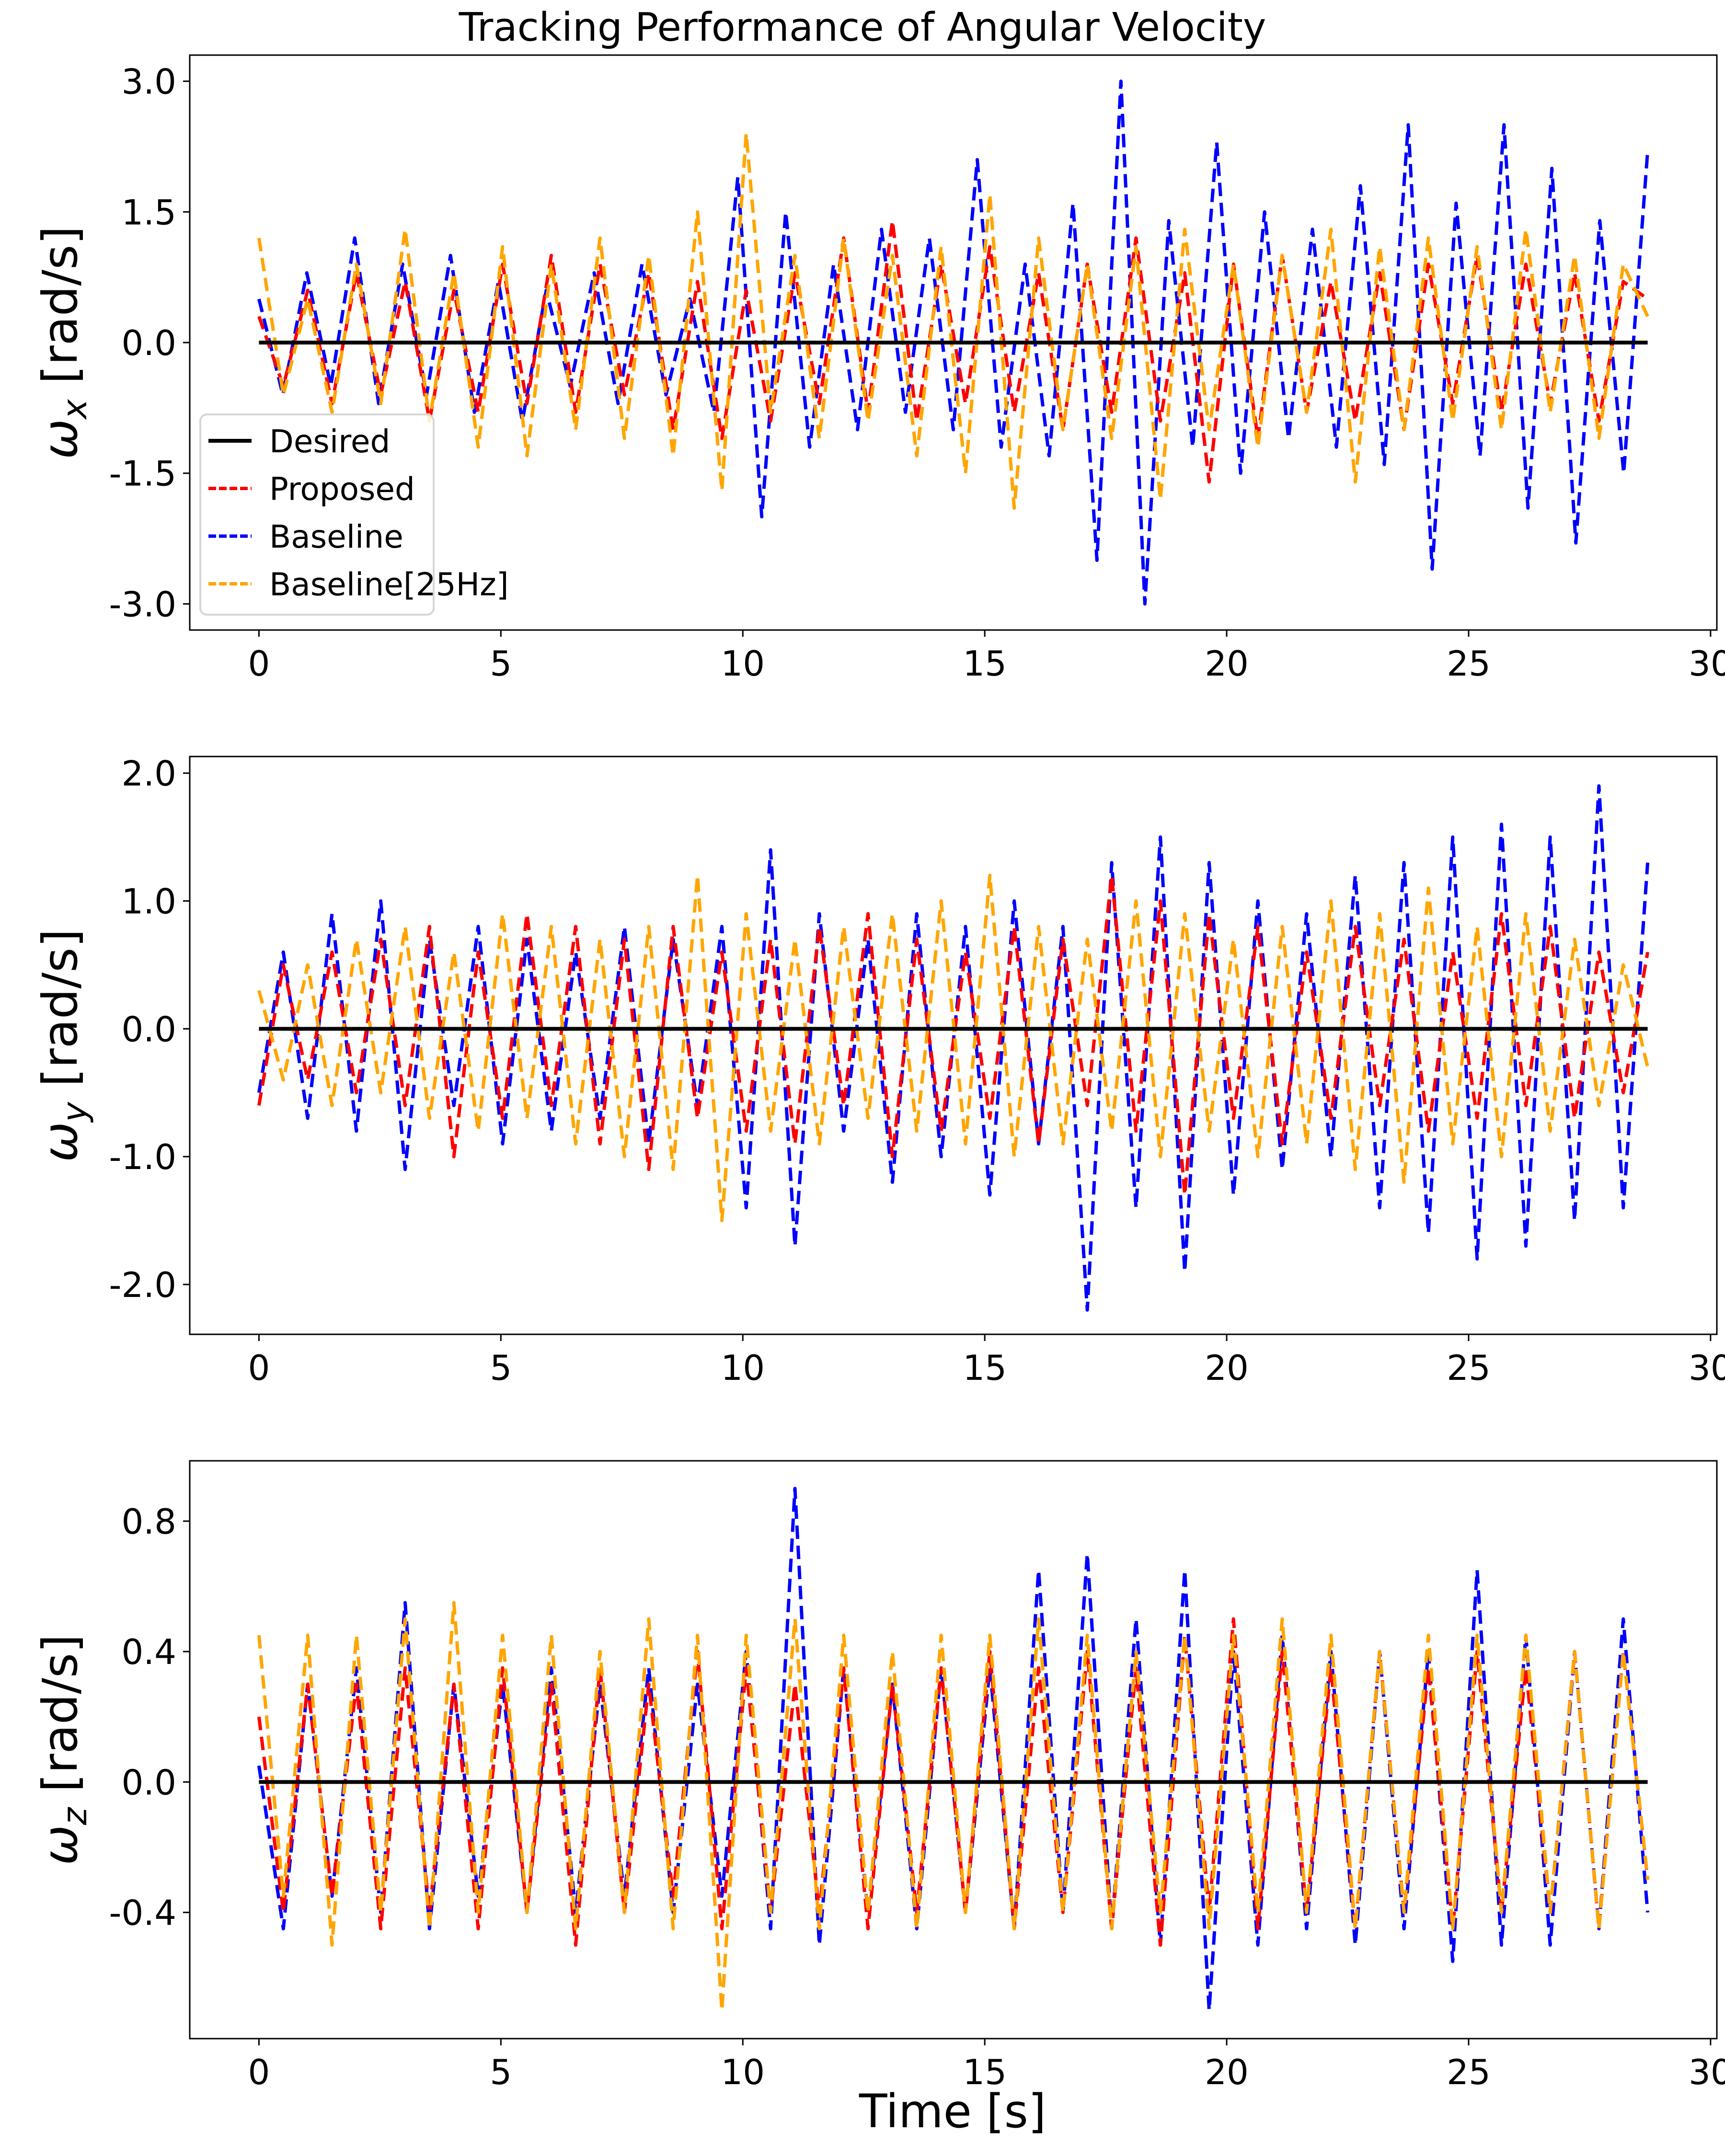  I want to click on y-axis-label: ωx [rad/s], so click(63, 342).